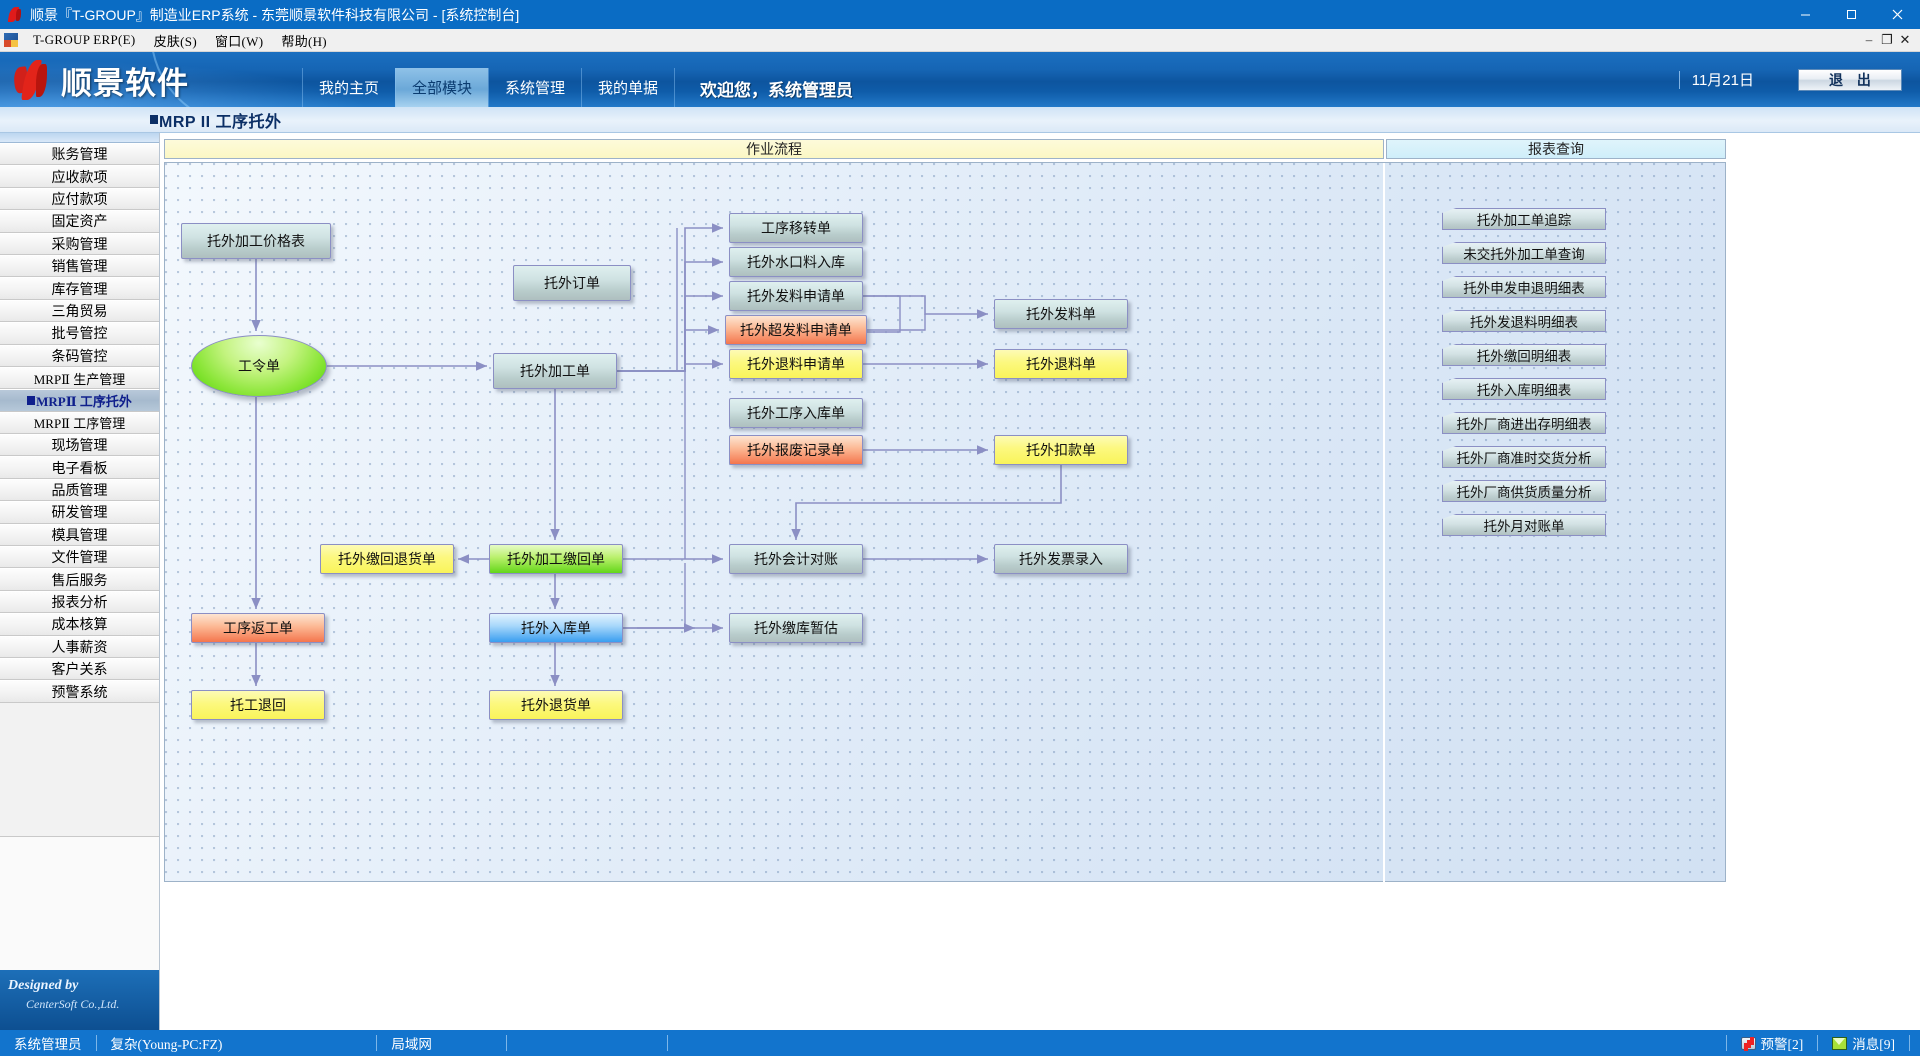 This screenshot has width=1920, height=1056. Describe the element at coordinates (79, 355) in the screenshot. I see `sidebar-item-barcode-control: 条码管控` at that location.